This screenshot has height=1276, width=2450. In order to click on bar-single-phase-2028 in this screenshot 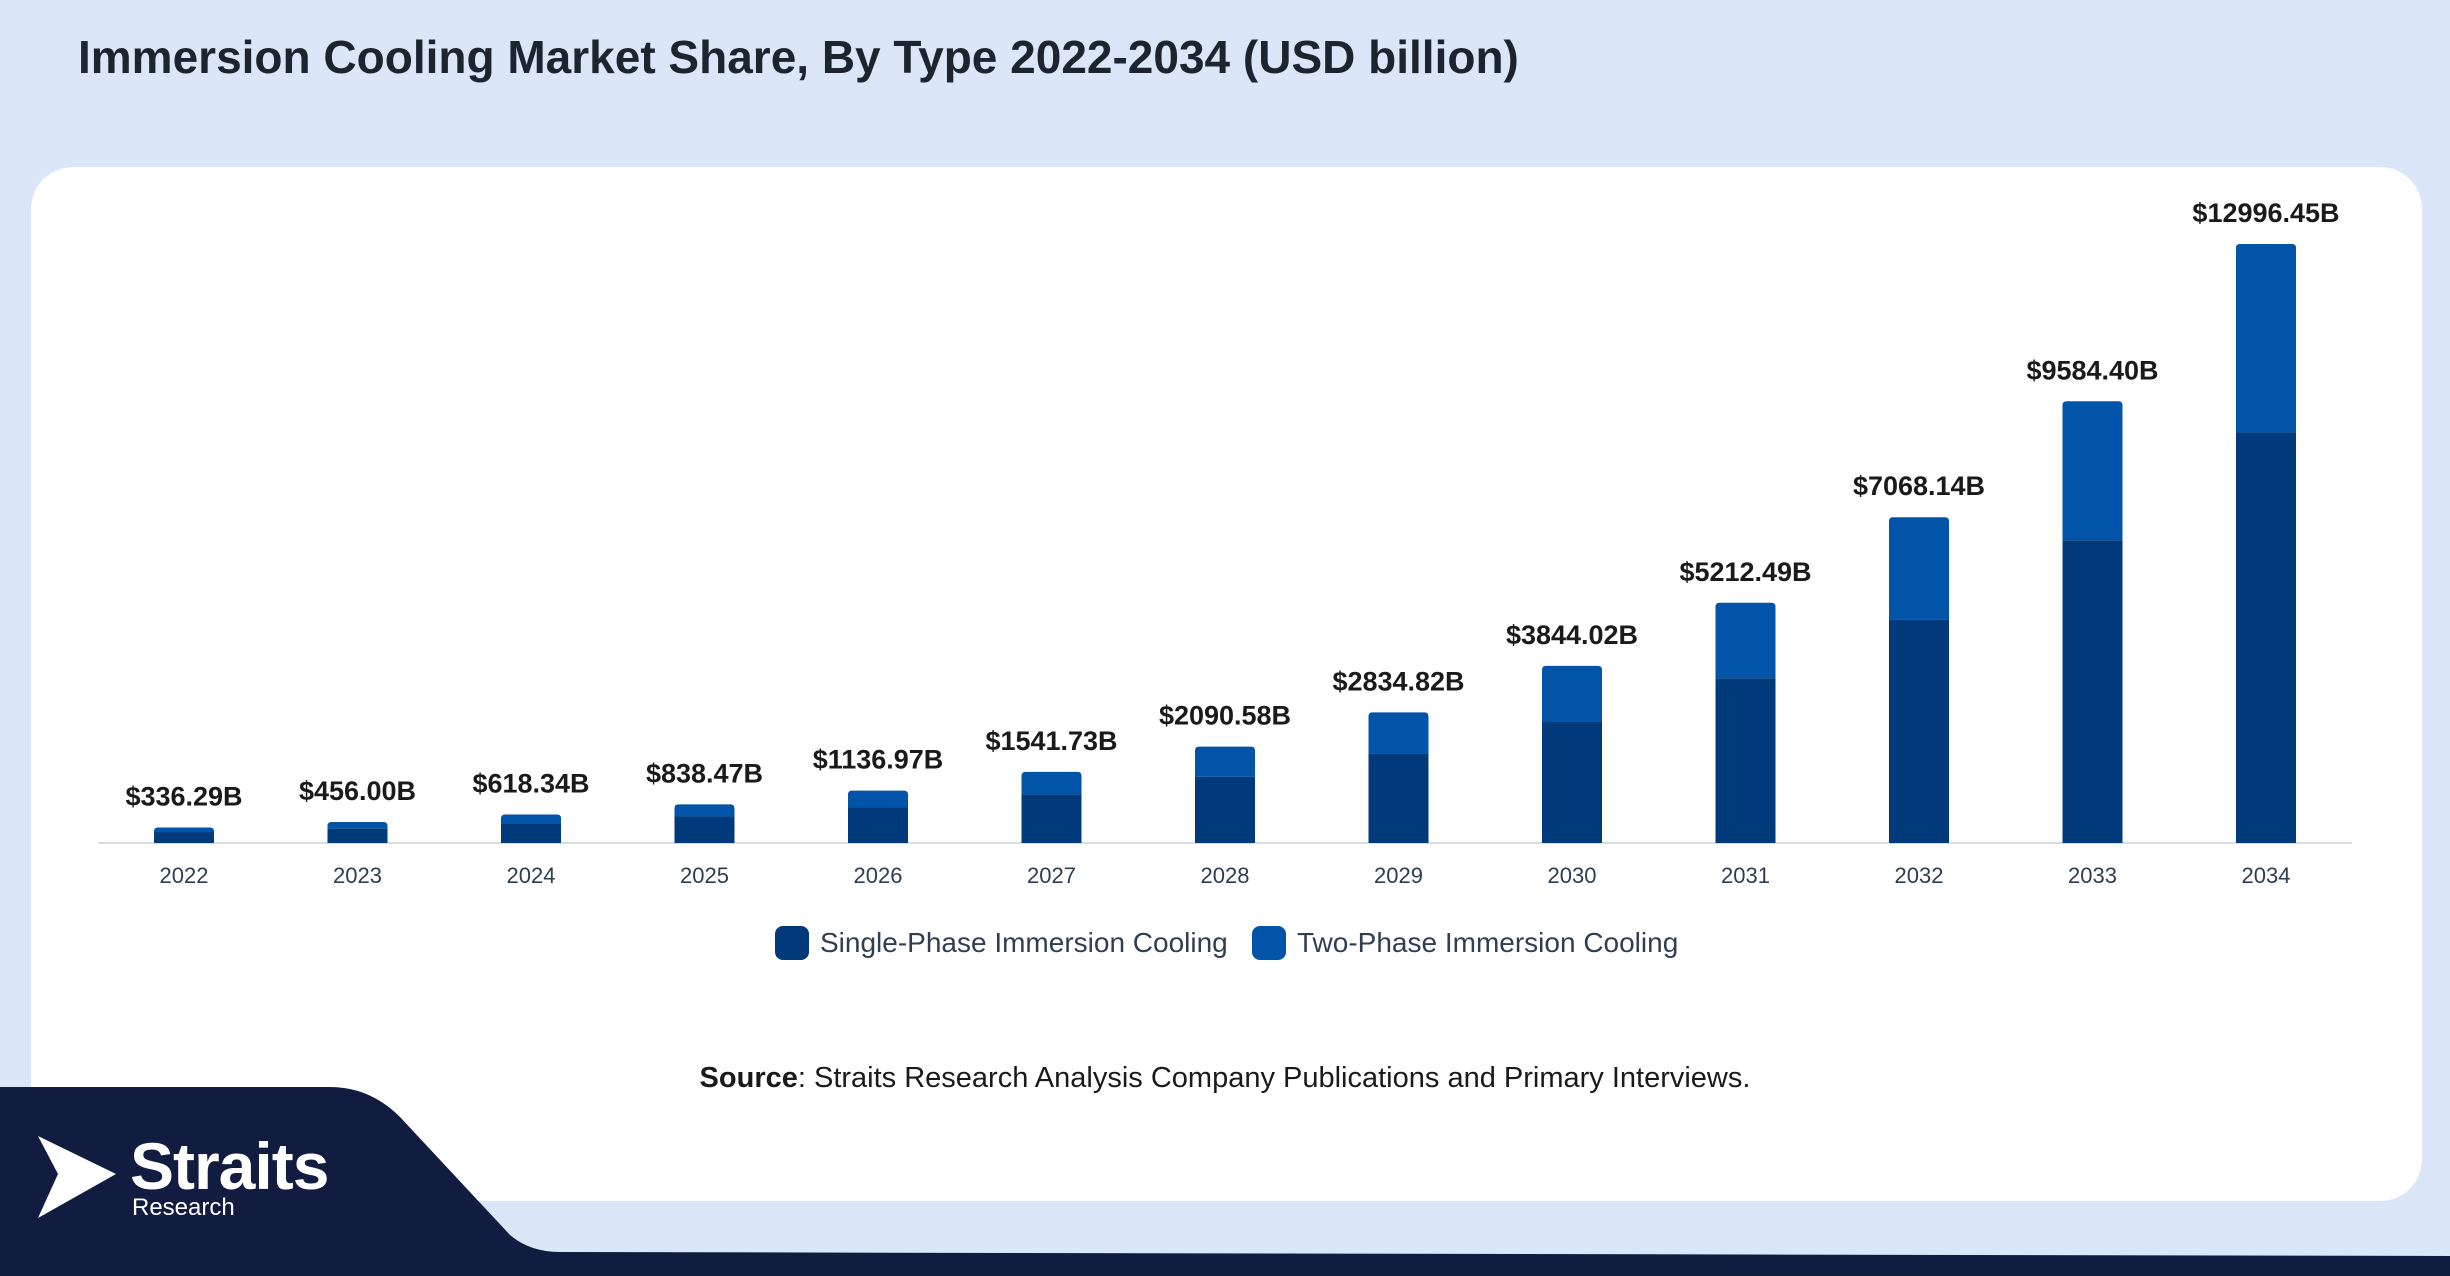, I will do `click(1225, 809)`.